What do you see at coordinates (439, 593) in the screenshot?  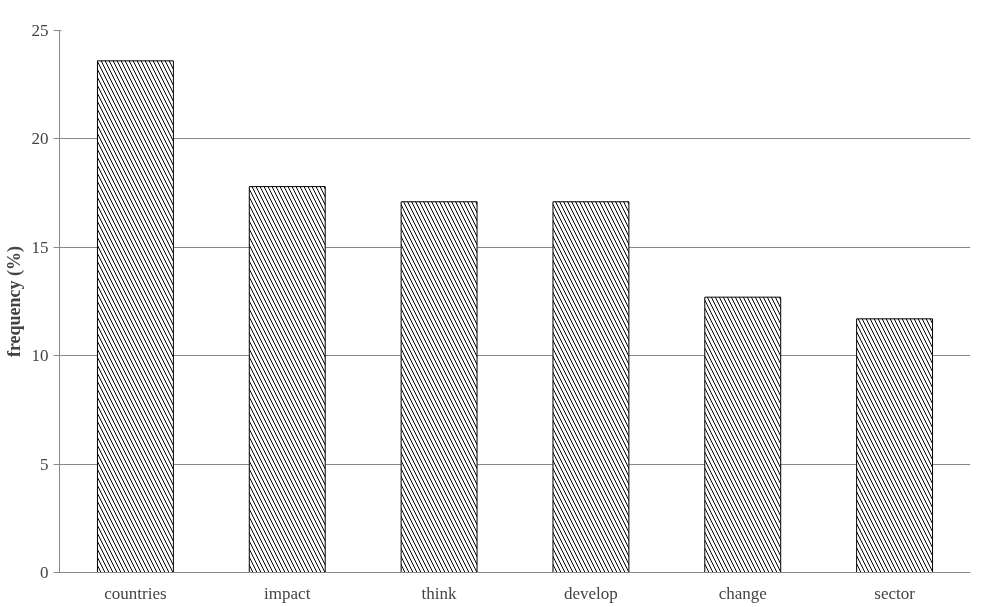 I see `x-tick-label: think` at bounding box center [439, 593].